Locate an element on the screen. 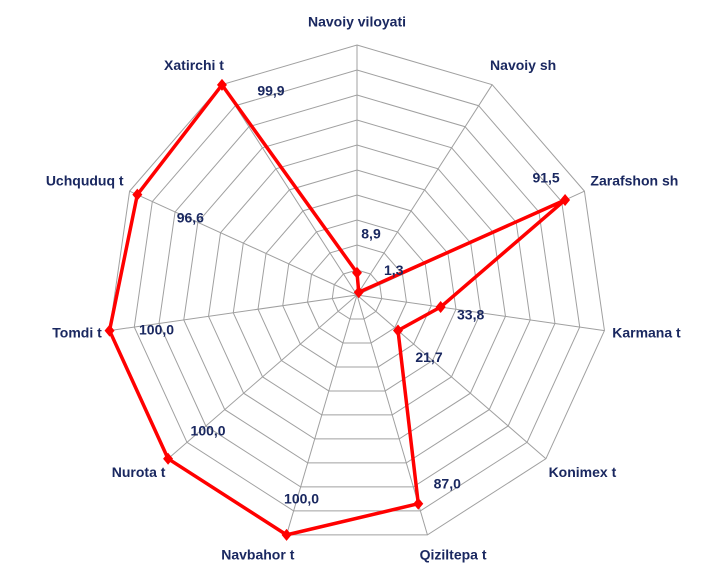  category-label: Navbahor t is located at coordinates (257, 555).